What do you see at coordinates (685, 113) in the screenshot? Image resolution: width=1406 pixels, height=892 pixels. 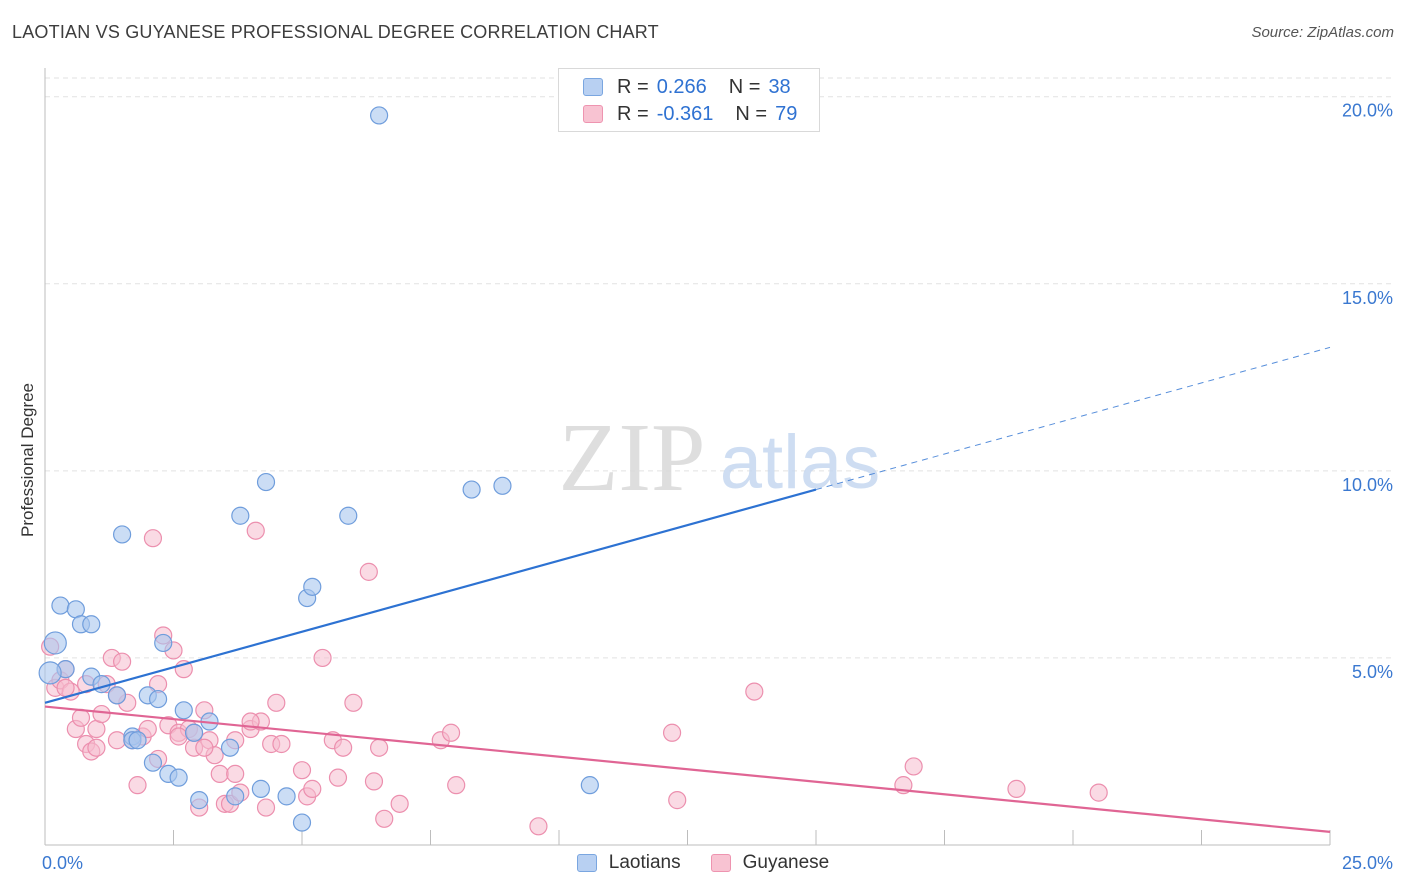 I see `legend-r-value-guyanese: -0.361` at bounding box center [685, 113].